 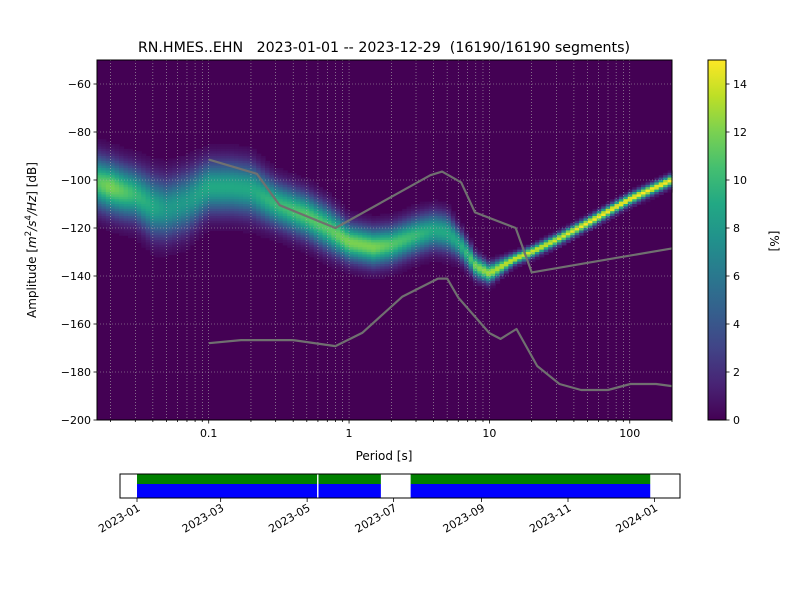 I want to click on y-tick-label: −60, so click(x=79, y=84).